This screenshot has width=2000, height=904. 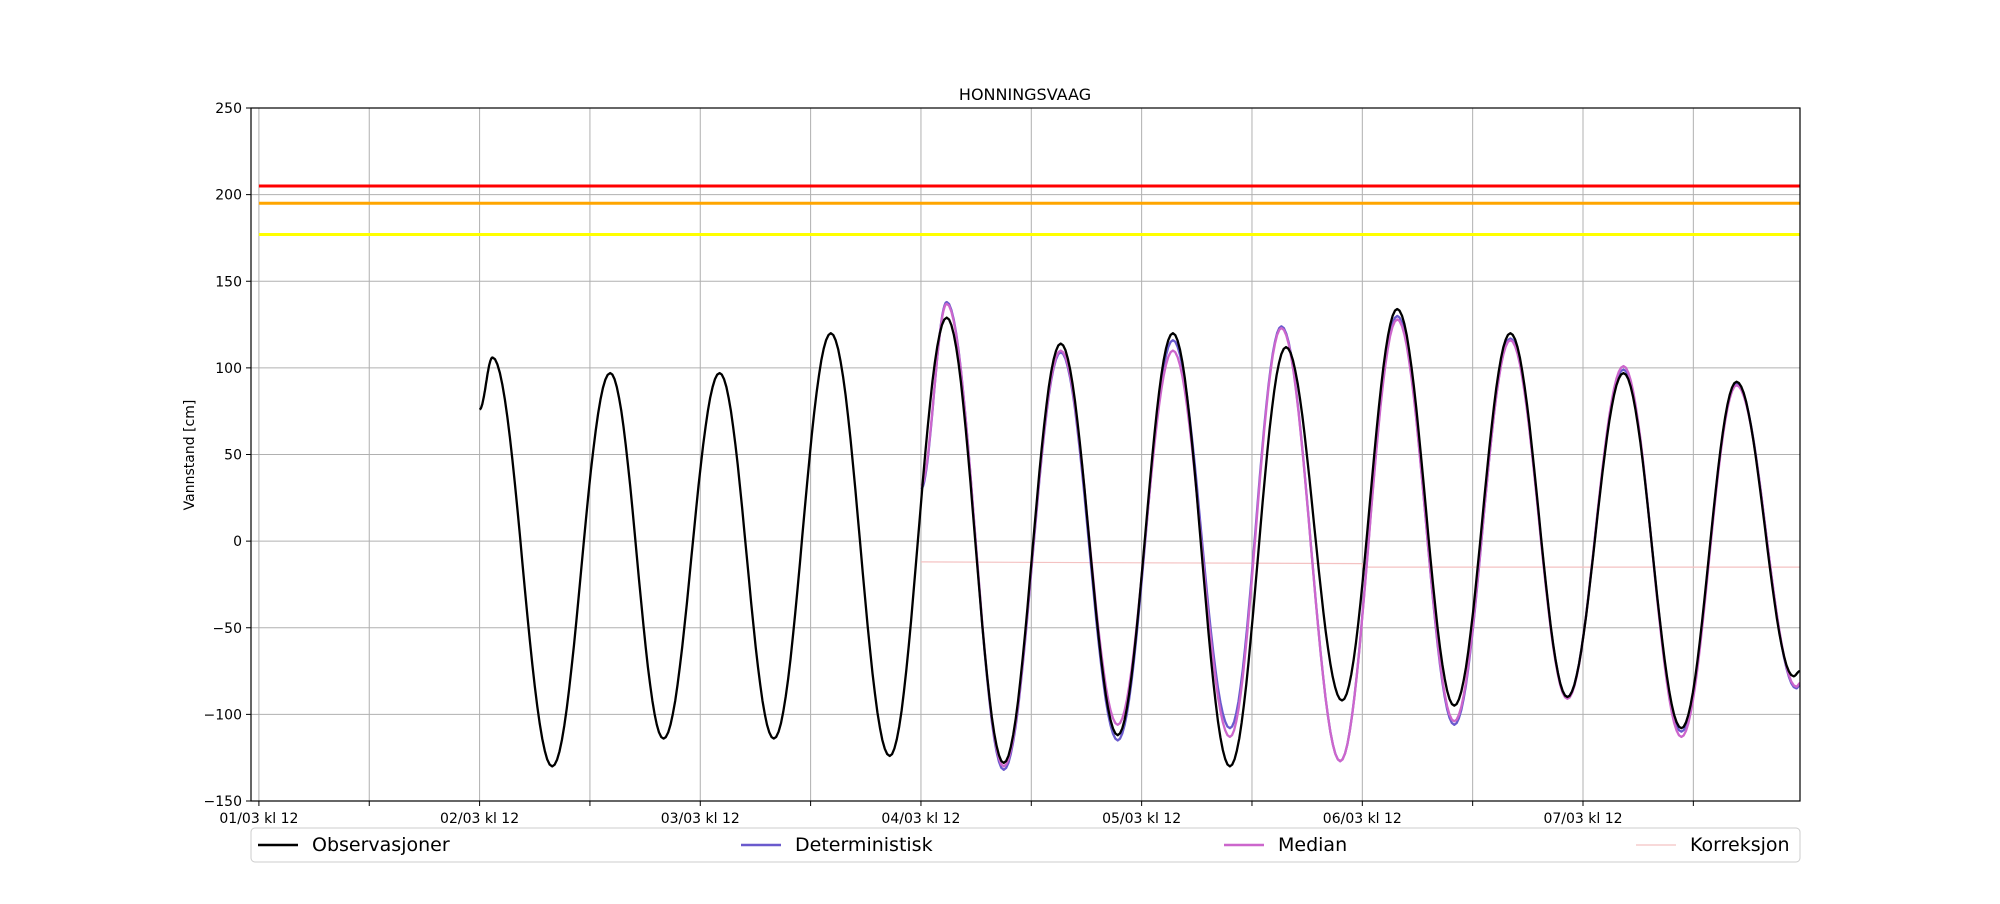 What do you see at coordinates (1029, 210) in the screenshot?
I see `threshold-lines` at bounding box center [1029, 210].